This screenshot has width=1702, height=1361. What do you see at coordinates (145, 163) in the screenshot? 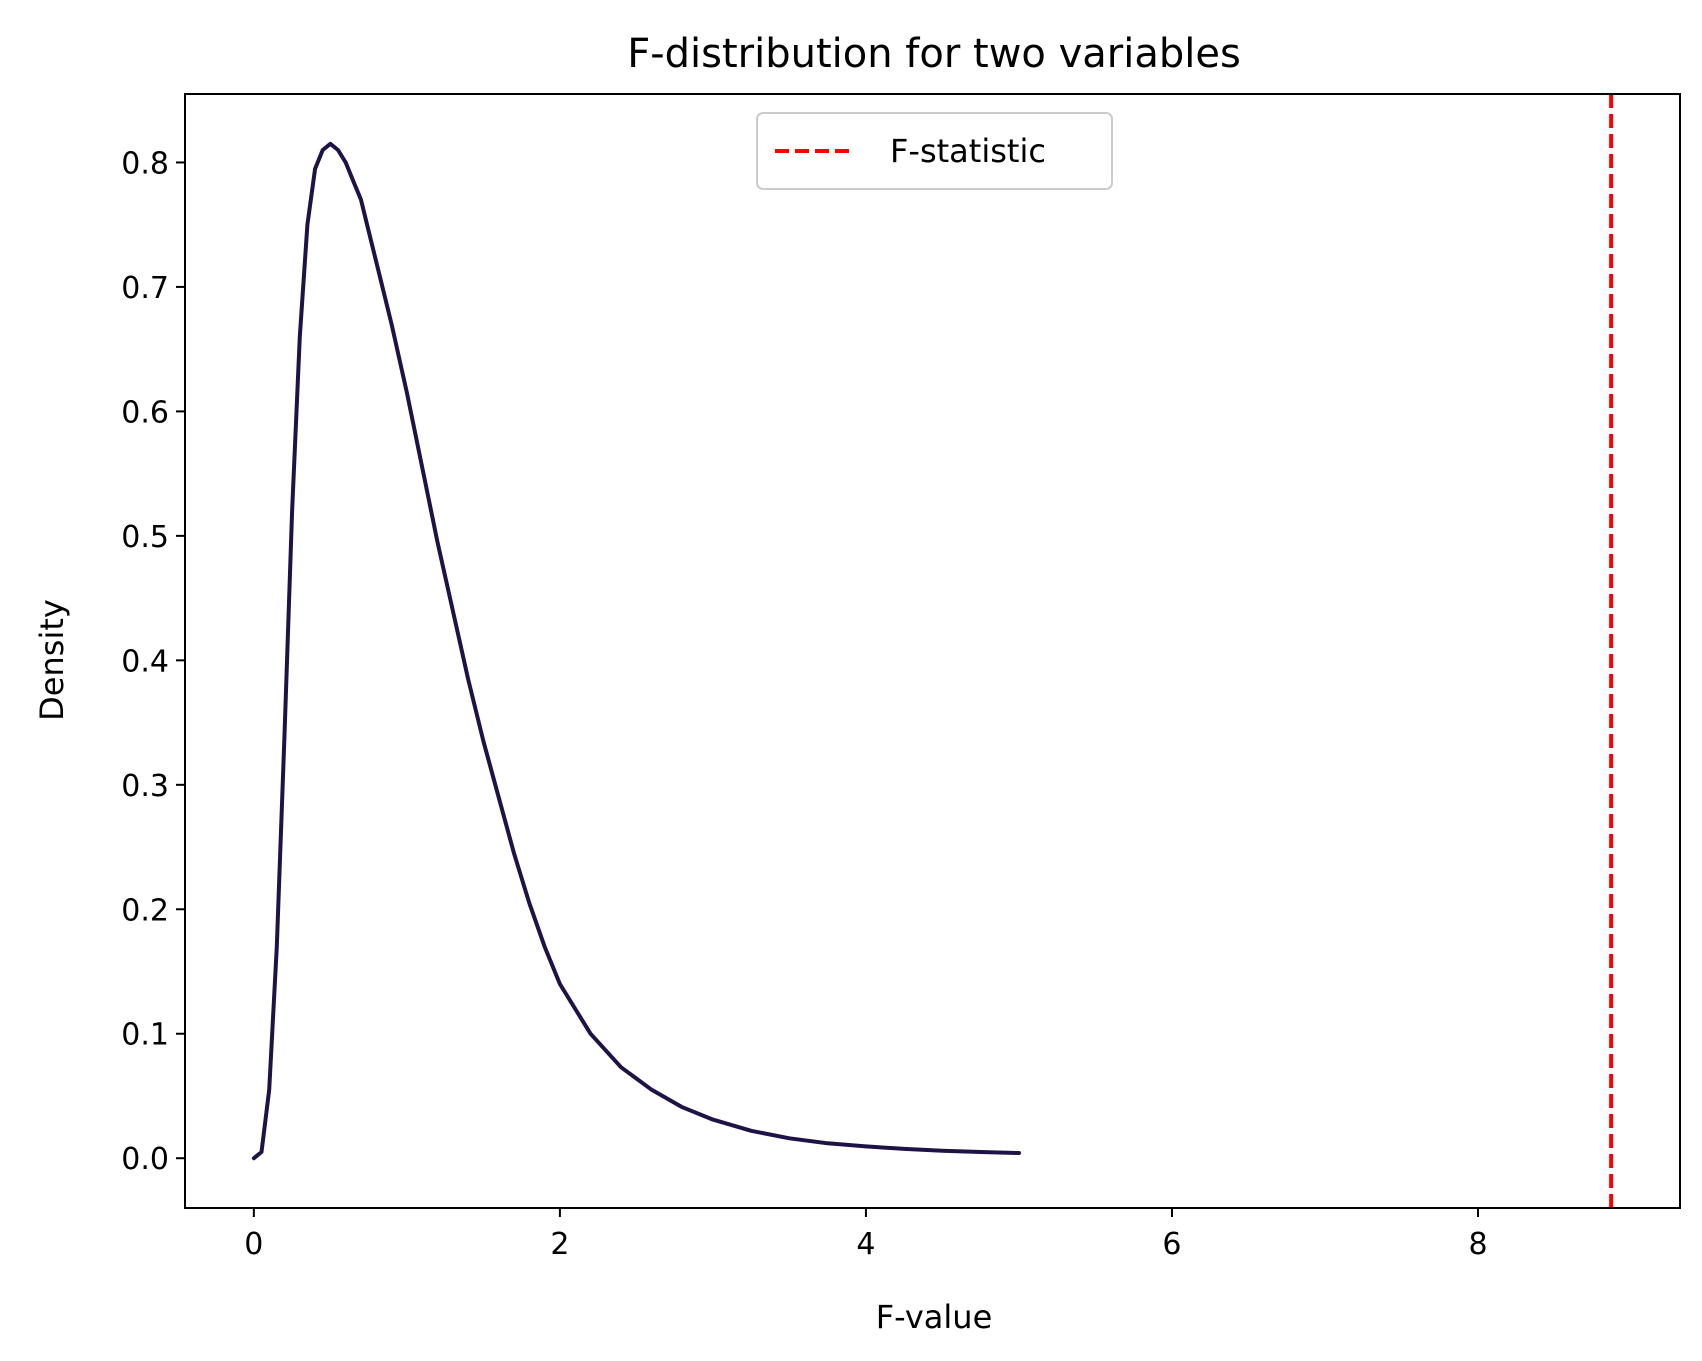
I see `y-tick-label: 0.8` at bounding box center [145, 163].